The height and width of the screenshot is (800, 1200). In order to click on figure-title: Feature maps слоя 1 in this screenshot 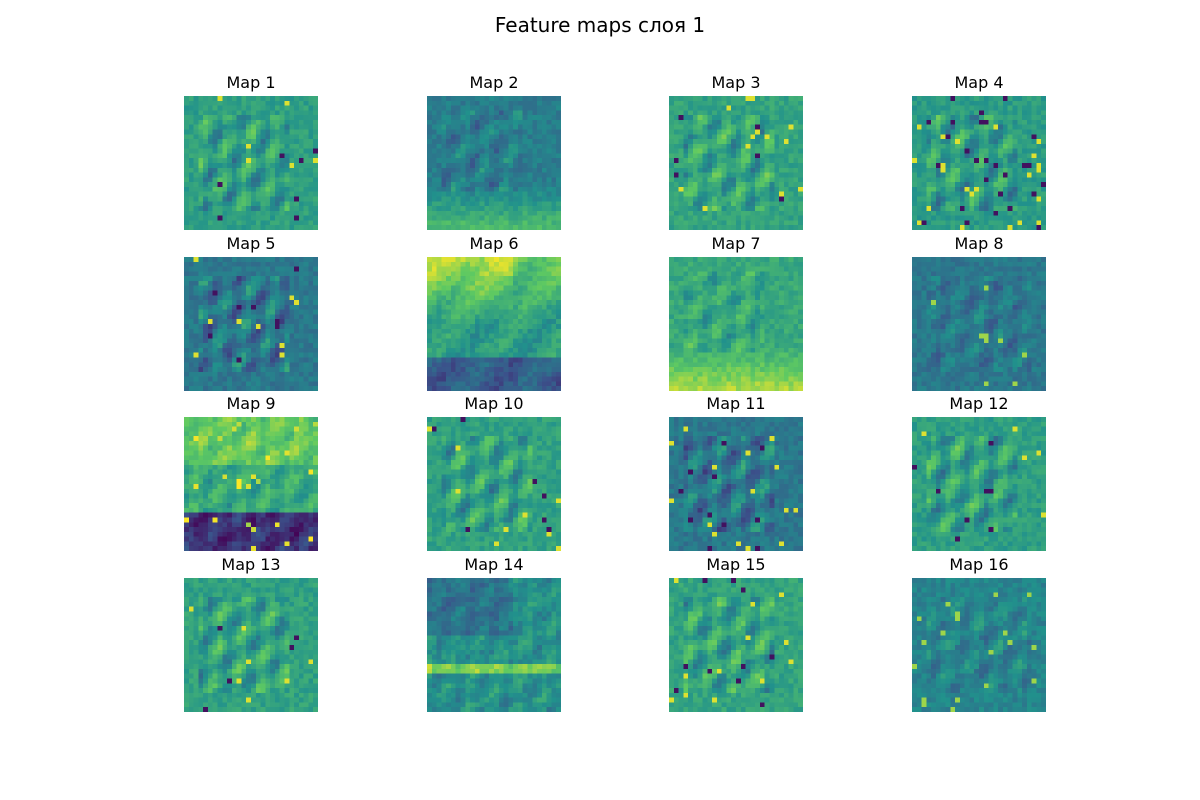, I will do `click(600, 25)`.